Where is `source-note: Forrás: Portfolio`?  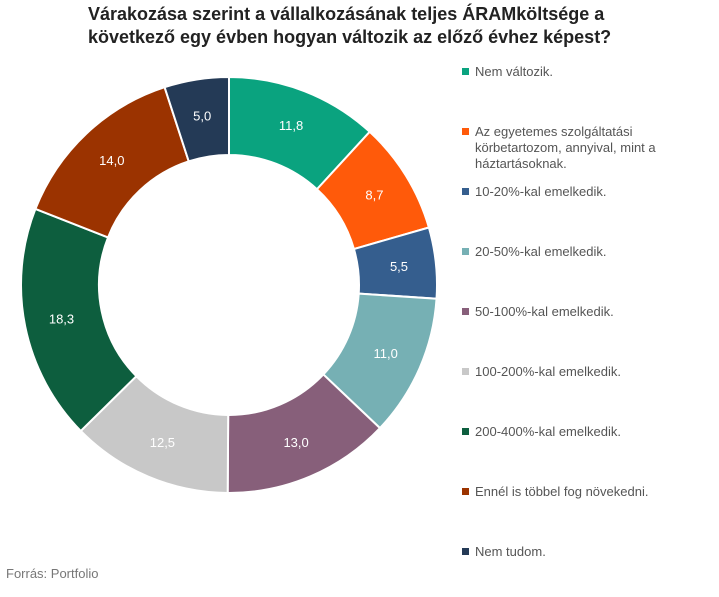 source-note: Forrás: Portfolio is located at coordinates (52, 573).